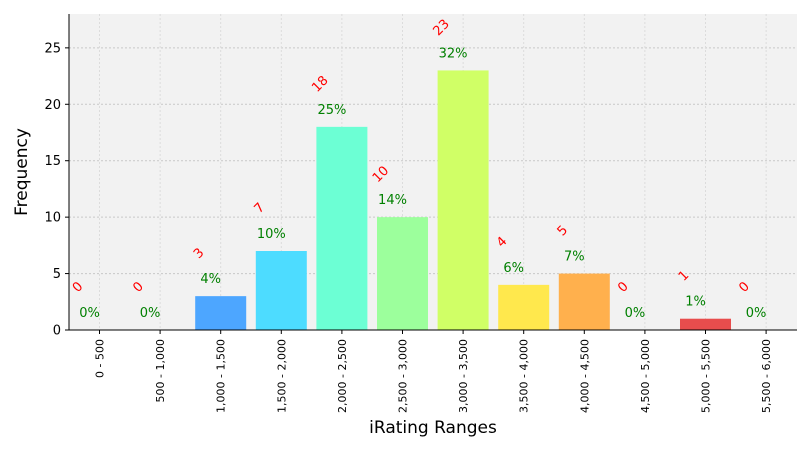  Describe the element at coordinates (766, 376) in the screenshot. I see `x-tick-label: 5,500 - 6,000` at that location.